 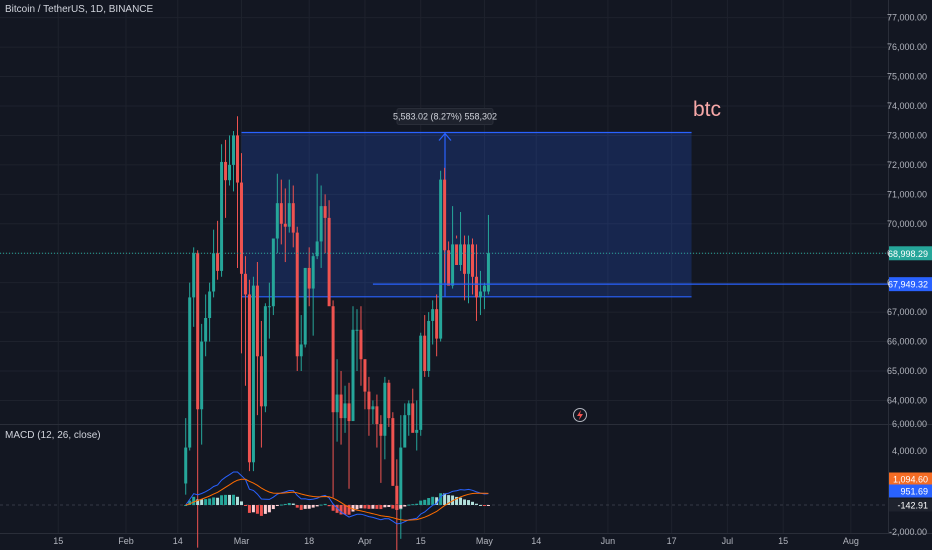 I want to click on measure-label: 5,583.02 (8.27%) 558,302, so click(x=445, y=116).